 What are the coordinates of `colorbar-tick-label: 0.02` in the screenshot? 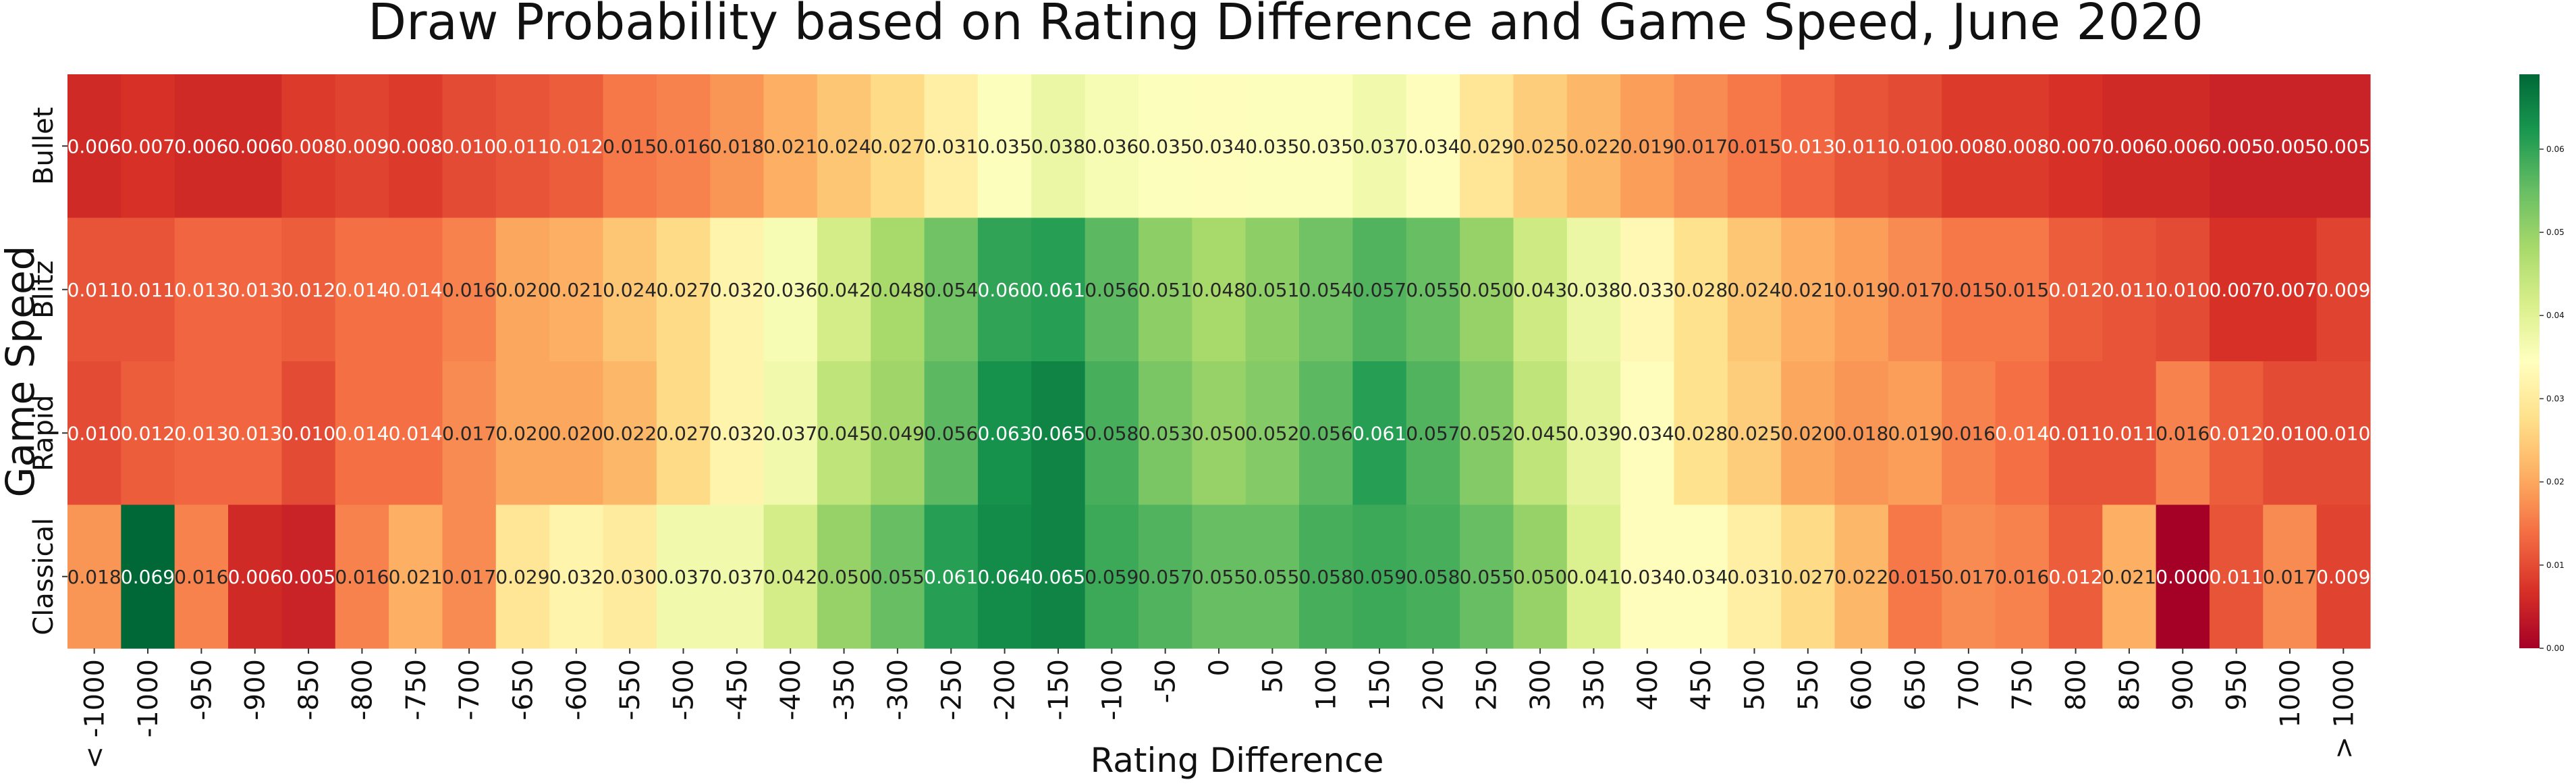 It's located at (2555, 482).